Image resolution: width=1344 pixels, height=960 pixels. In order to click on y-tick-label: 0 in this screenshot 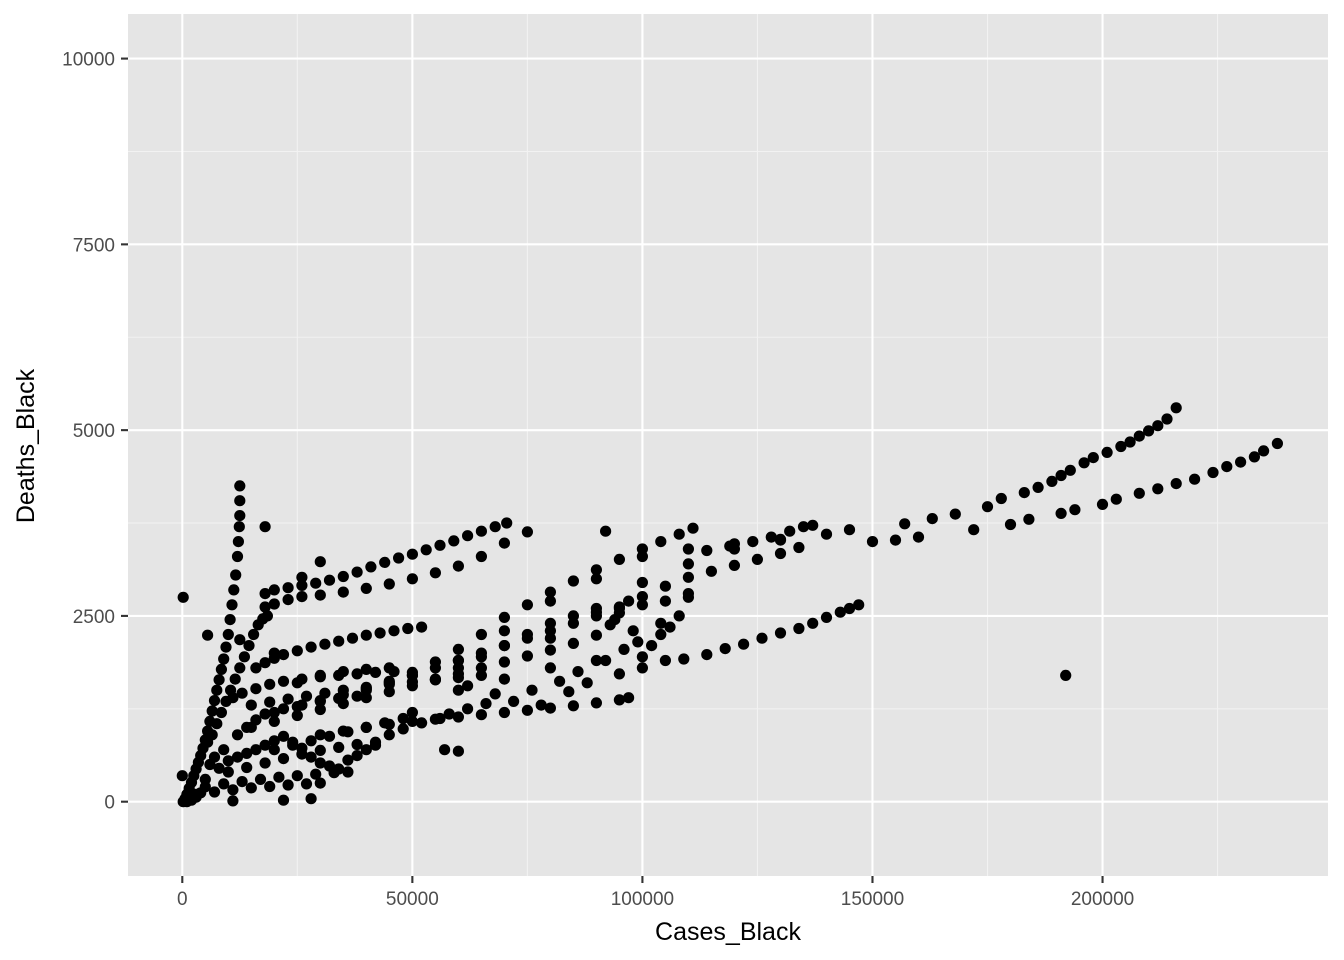, I will do `click(109, 803)`.